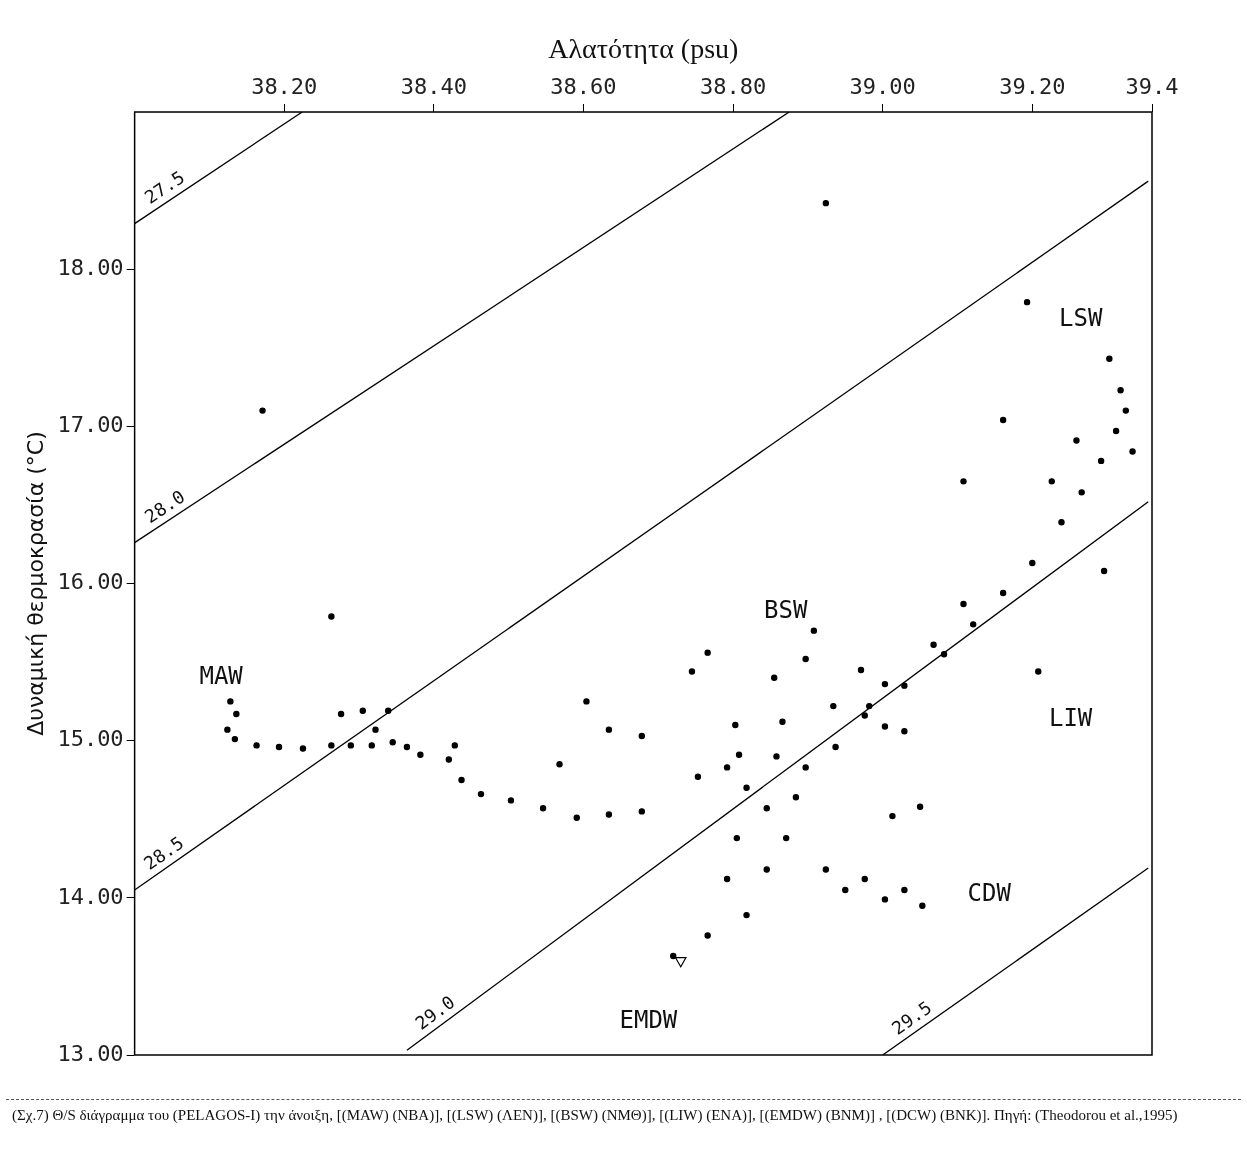 The image size is (1247, 1170). I want to click on annotation: EMDW, so click(648, 1020).